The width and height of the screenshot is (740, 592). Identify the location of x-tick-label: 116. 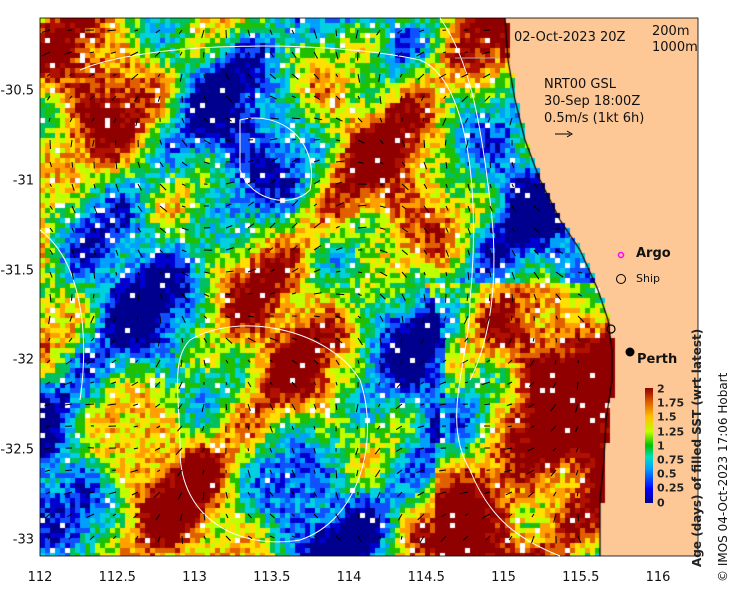
(658, 577).